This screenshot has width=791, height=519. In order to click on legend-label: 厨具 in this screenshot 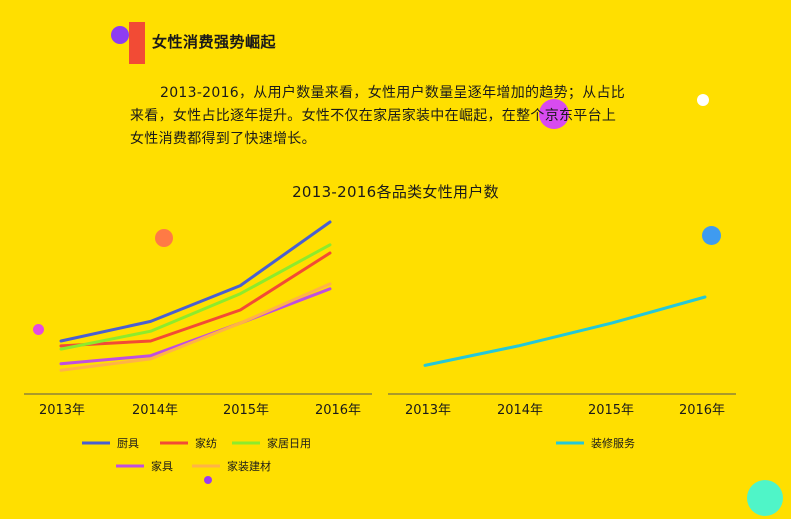, I will do `click(128, 443)`.